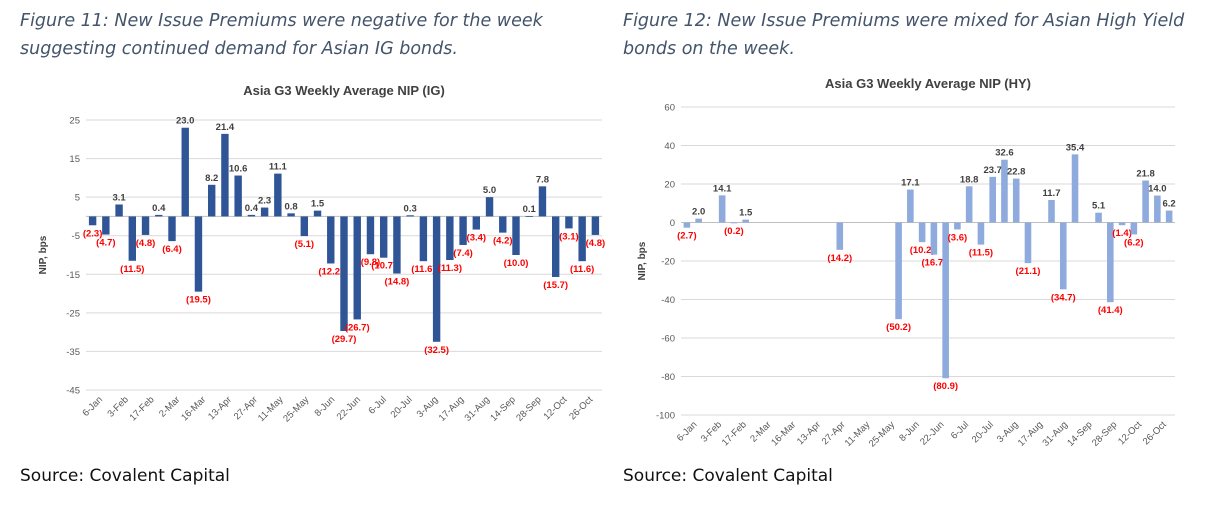 The height and width of the screenshot is (505, 1209). What do you see at coordinates (371, 262) in the screenshot?
I see `data-label: (9.8)` at bounding box center [371, 262].